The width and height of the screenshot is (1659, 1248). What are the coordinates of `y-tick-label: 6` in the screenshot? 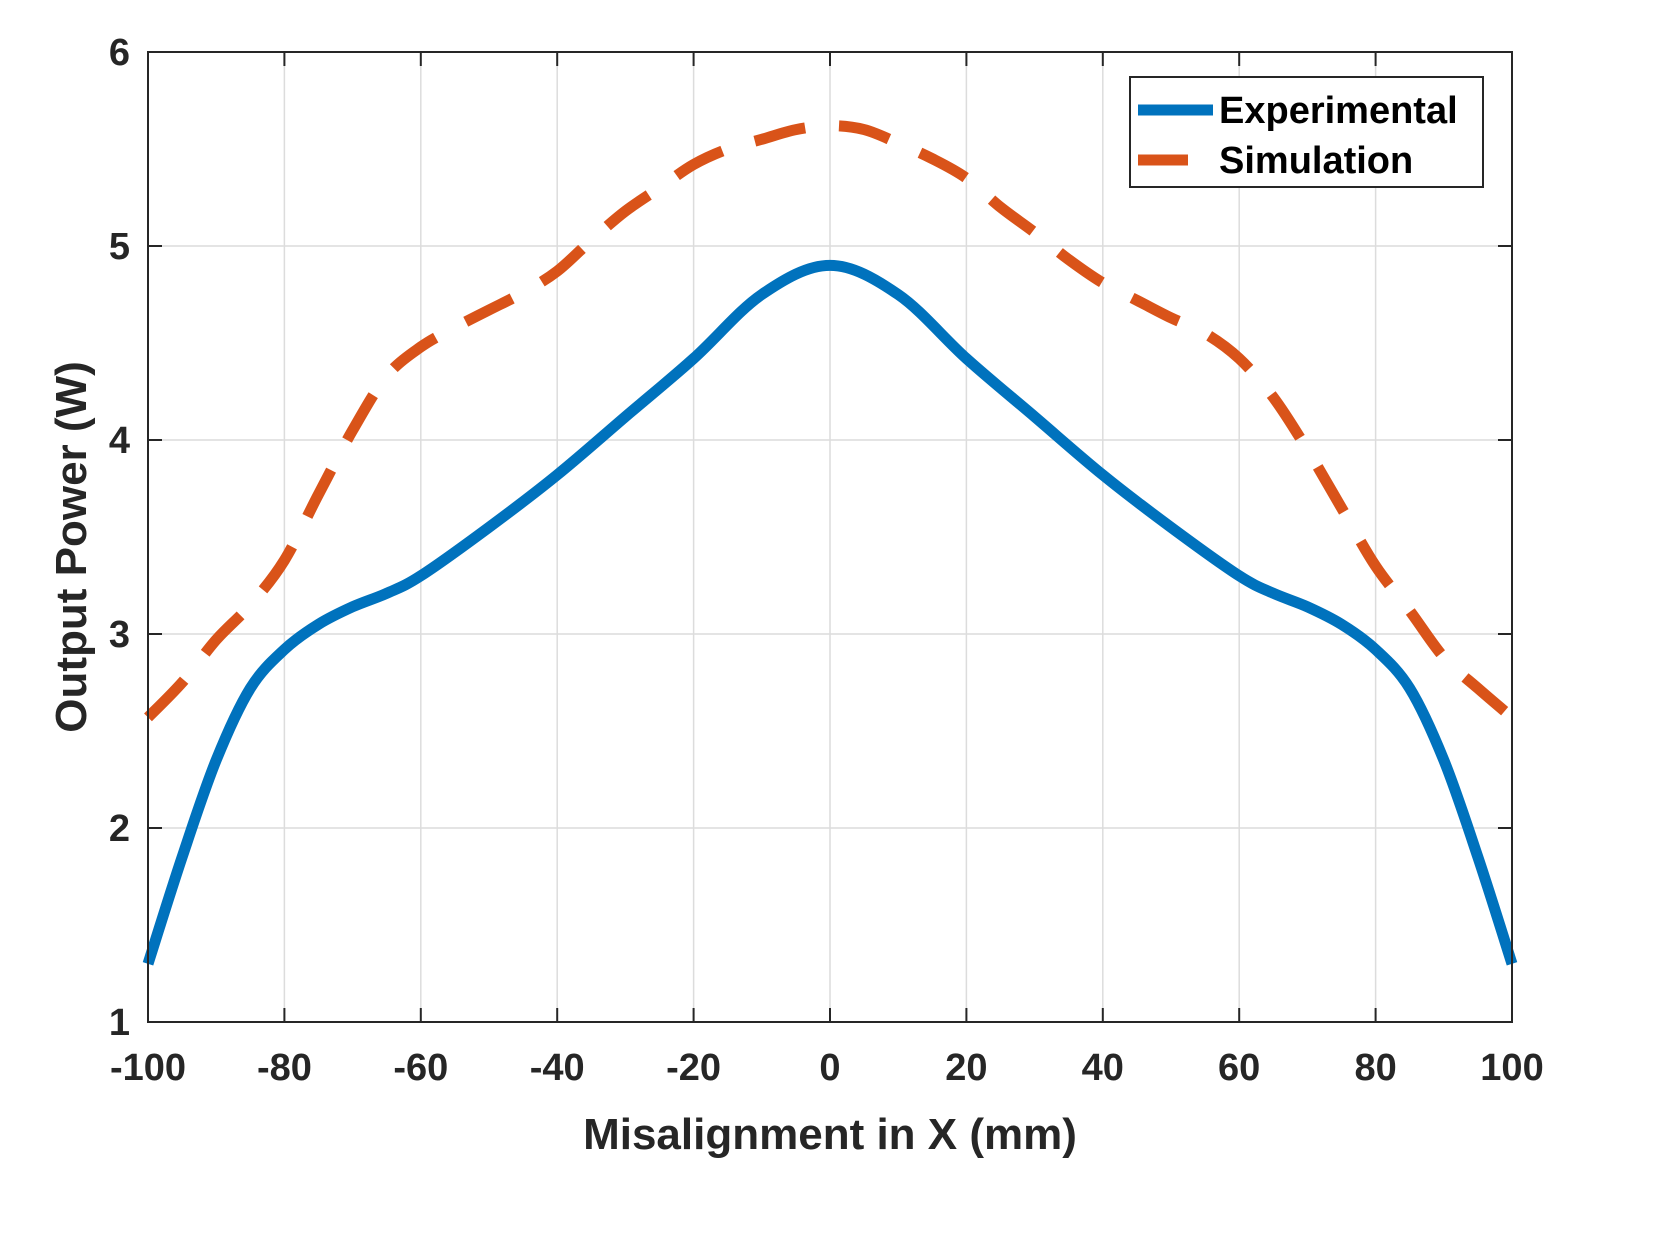 It's located at (119, 53).